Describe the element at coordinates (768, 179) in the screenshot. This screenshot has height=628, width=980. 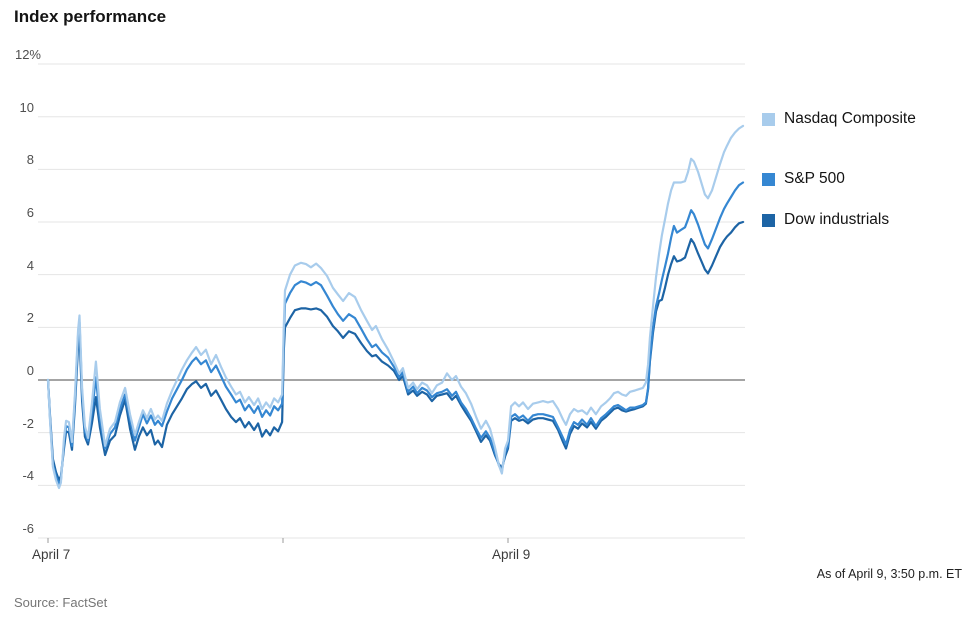
I see `sp500-swatch-icon` at that location.